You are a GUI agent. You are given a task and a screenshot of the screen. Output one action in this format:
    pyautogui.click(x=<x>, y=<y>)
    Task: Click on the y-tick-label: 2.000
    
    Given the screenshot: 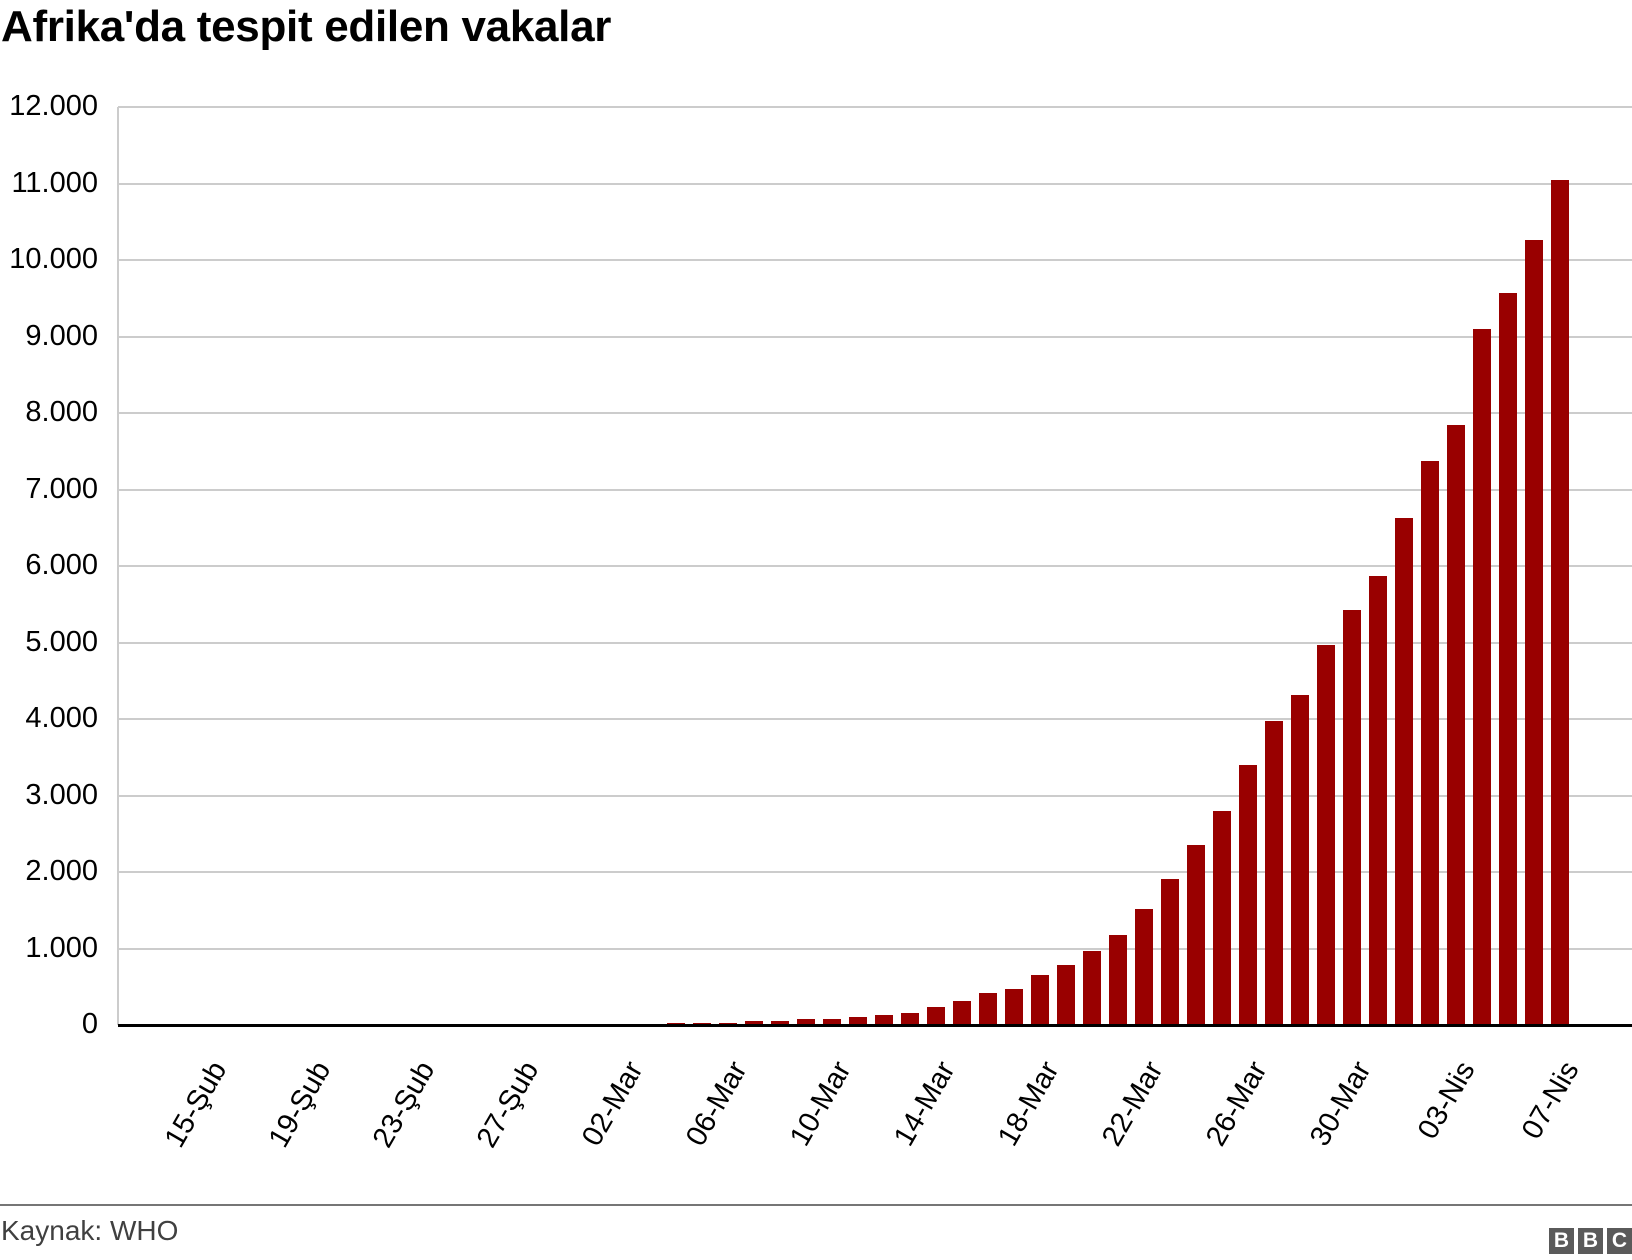 What is the action you would take?
    pyautogui.click(x=61, y=871)
    